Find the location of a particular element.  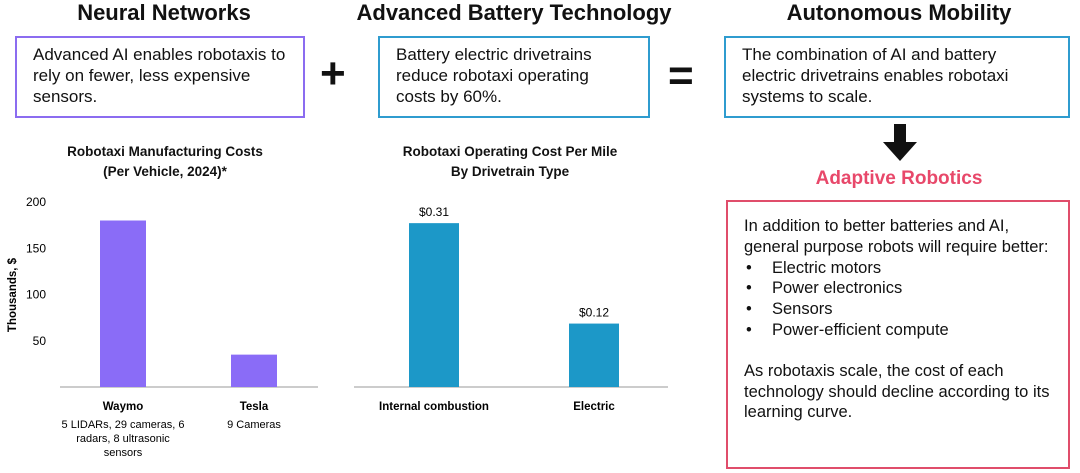

operating-cost-chart: $0.31 Internal combustion $0.12 Electric is located at coordinates (511, 309).